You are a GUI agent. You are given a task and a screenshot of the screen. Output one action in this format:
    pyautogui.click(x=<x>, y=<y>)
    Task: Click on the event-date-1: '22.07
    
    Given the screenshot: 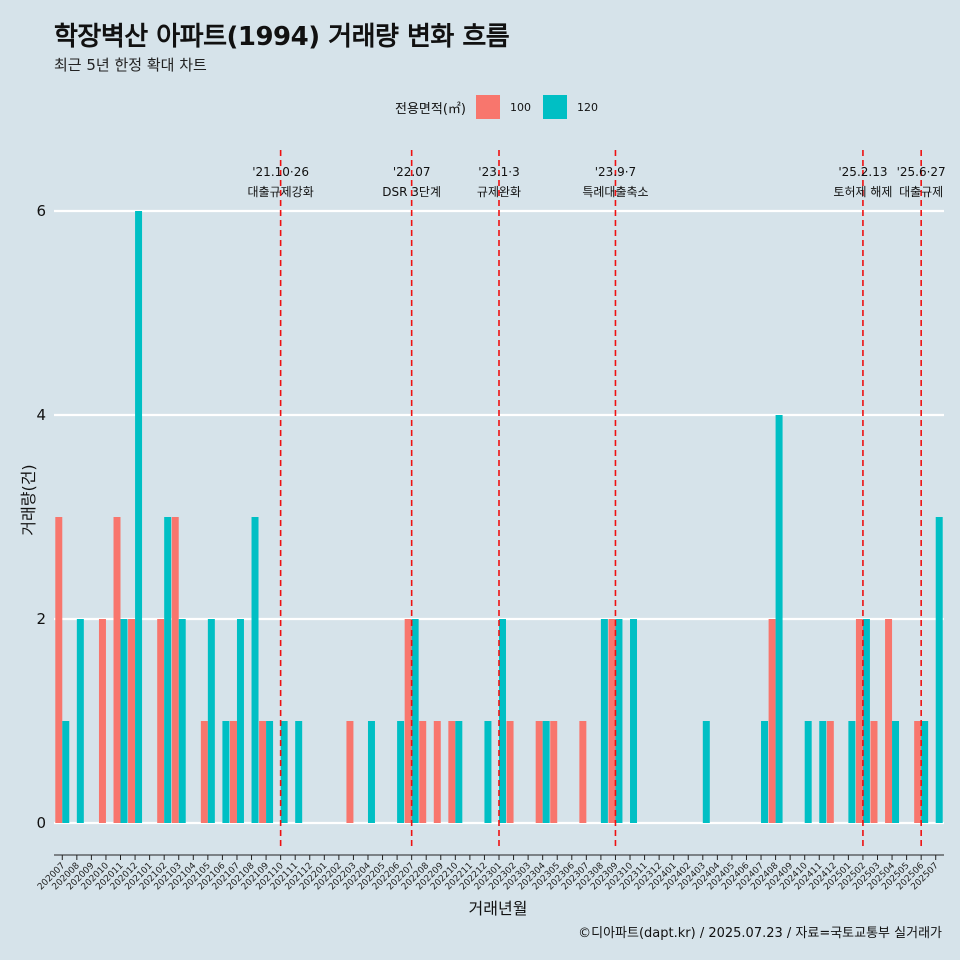 What is the action you would take?
    pyautogui.click(x=412, y=172)
    